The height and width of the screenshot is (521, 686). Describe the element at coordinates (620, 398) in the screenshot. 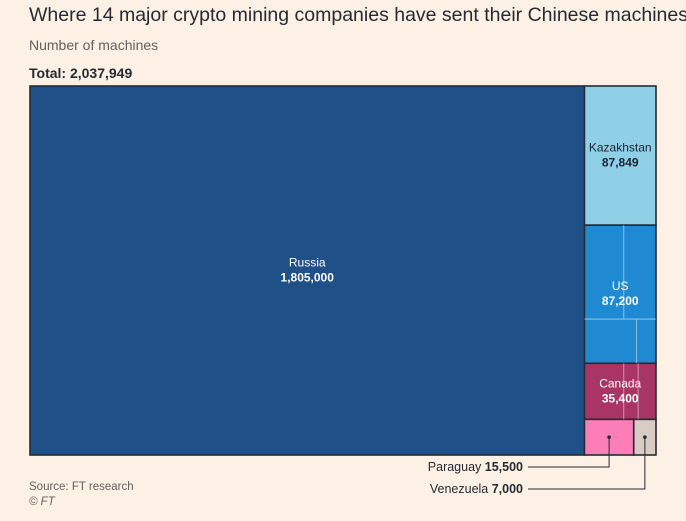

I see `block-value-canada: 35,400` at that location.